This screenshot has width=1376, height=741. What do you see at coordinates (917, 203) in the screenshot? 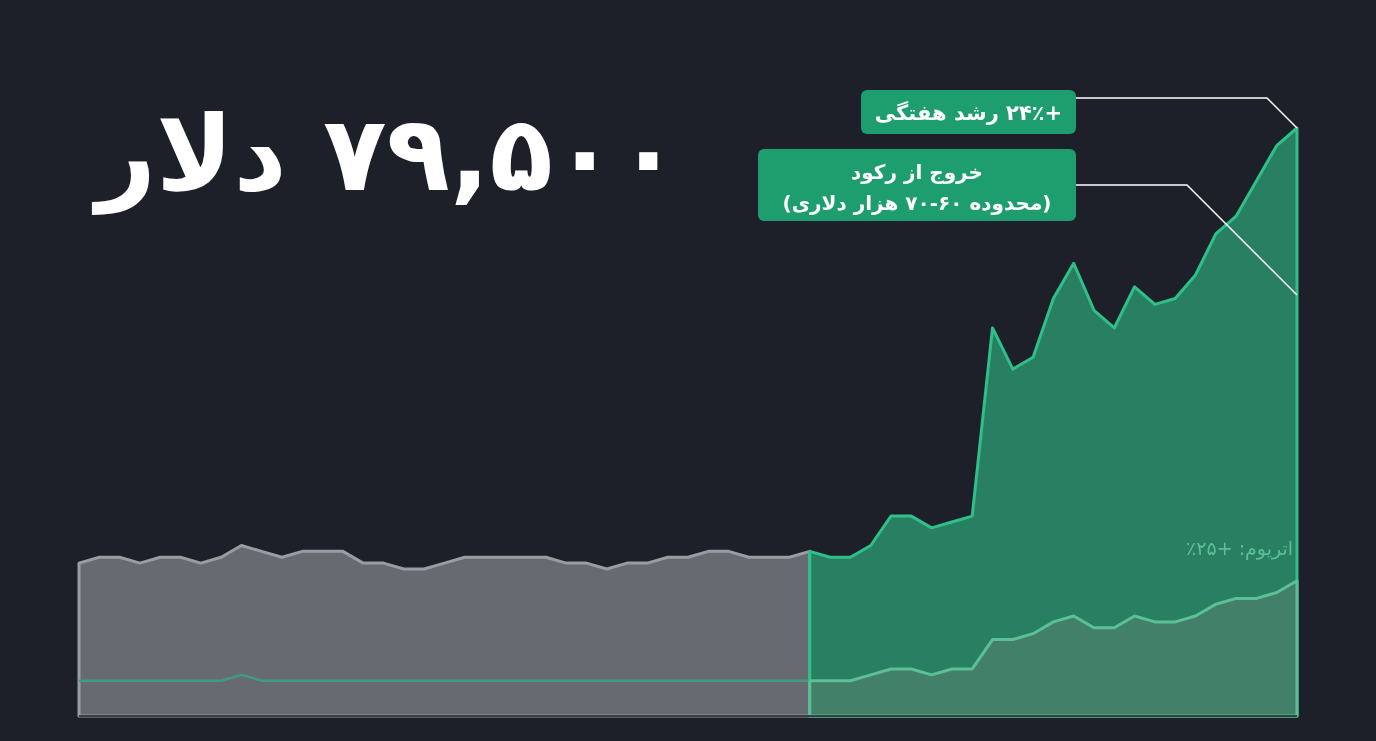
I see `annotation: (محدوده ۶۰-۷۰ هزار دلاری)` at bounding box center [917, 203].